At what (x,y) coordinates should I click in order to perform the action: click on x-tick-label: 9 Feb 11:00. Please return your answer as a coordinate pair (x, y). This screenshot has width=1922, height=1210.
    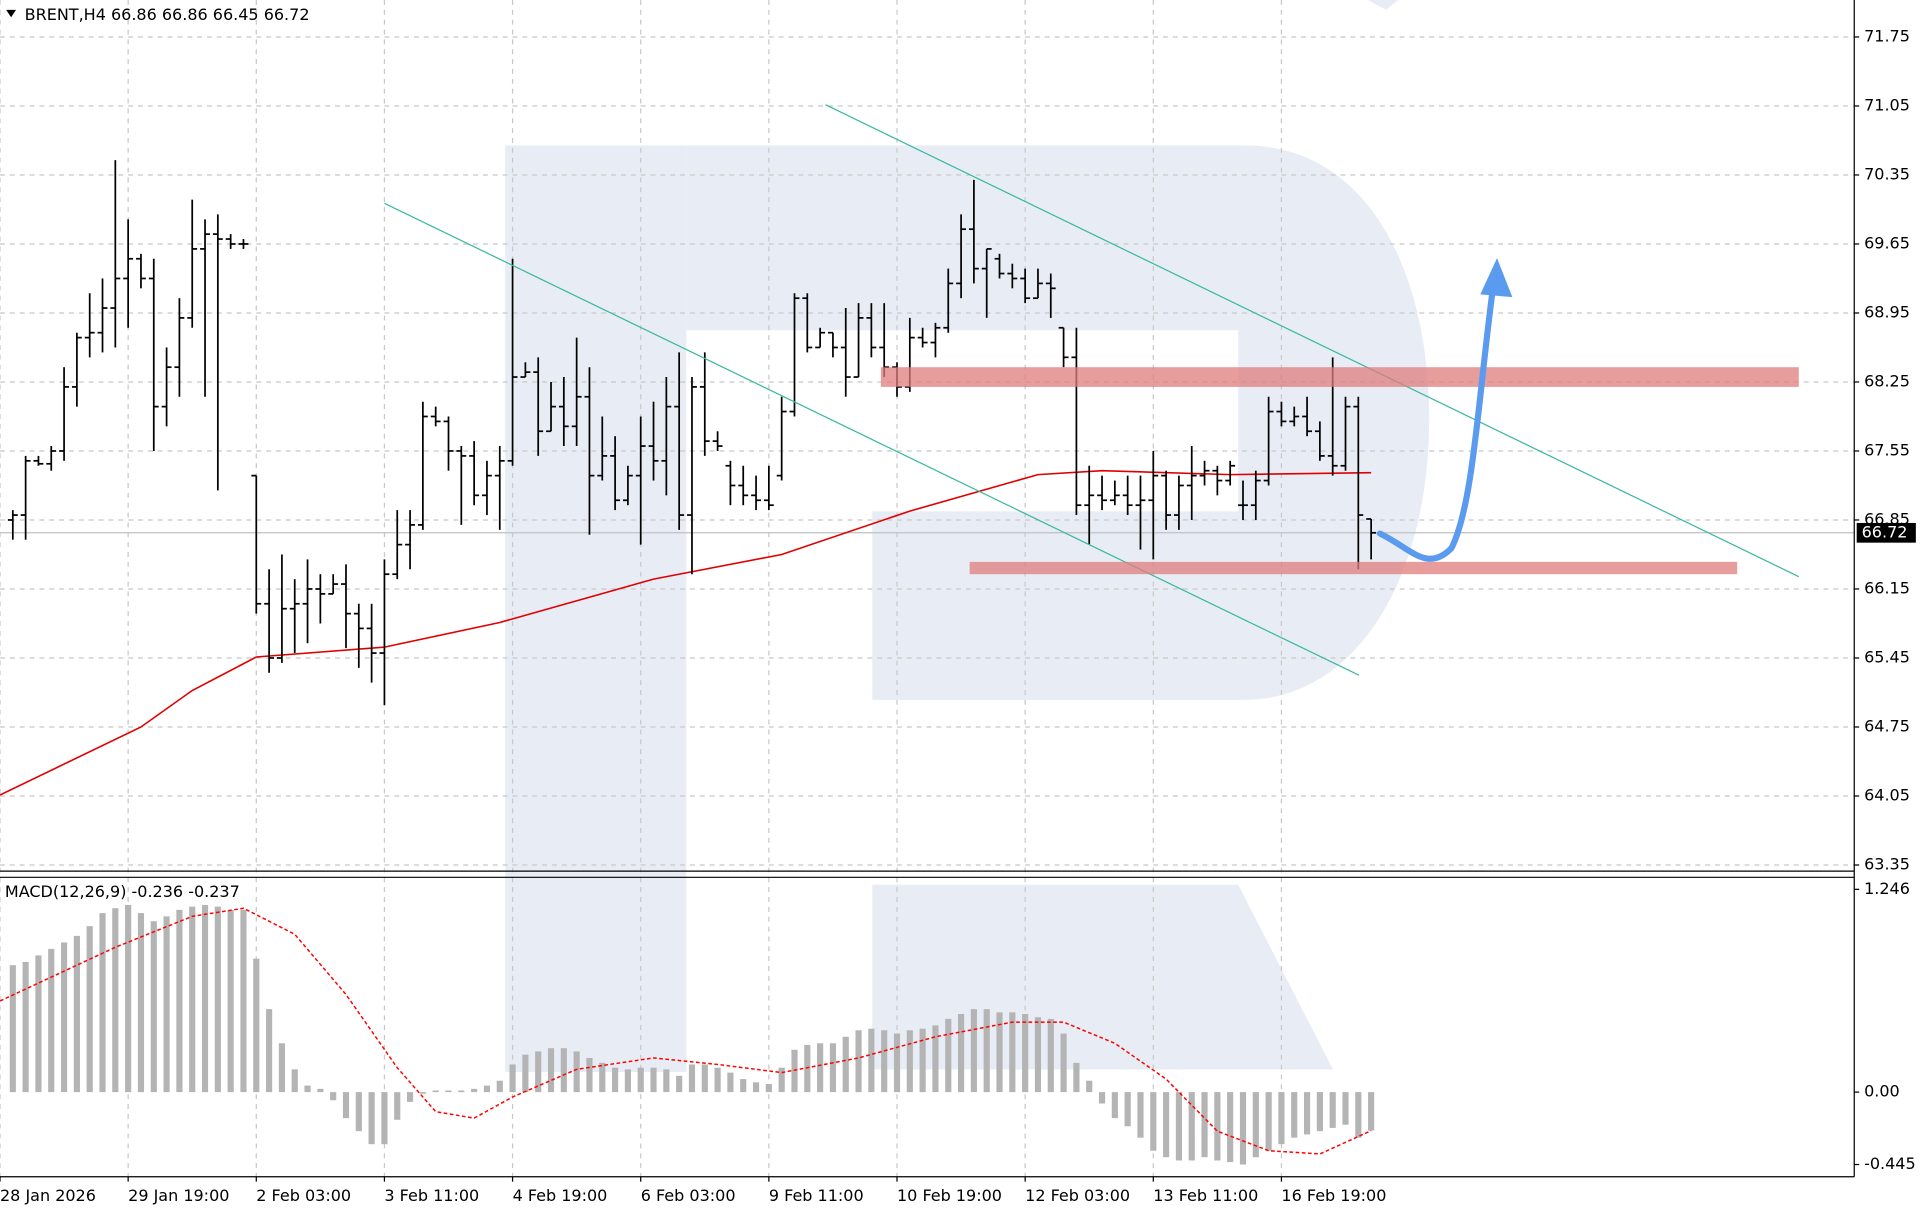
    Looking at the image, I should click on (816, 1195).